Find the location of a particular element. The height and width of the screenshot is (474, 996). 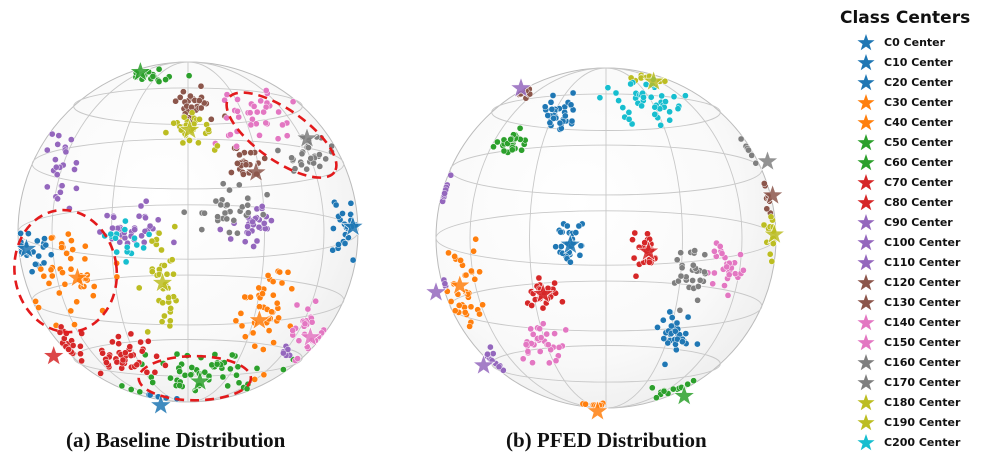

legend-label: C20 Center is located at coordinates (918, 82).